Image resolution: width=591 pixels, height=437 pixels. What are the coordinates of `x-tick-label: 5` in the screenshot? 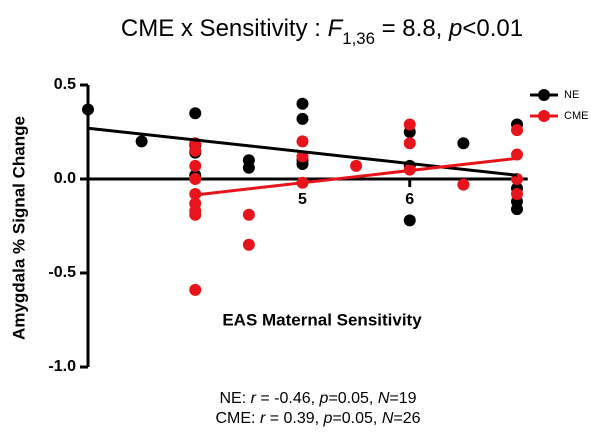 It's located at (302, 199).